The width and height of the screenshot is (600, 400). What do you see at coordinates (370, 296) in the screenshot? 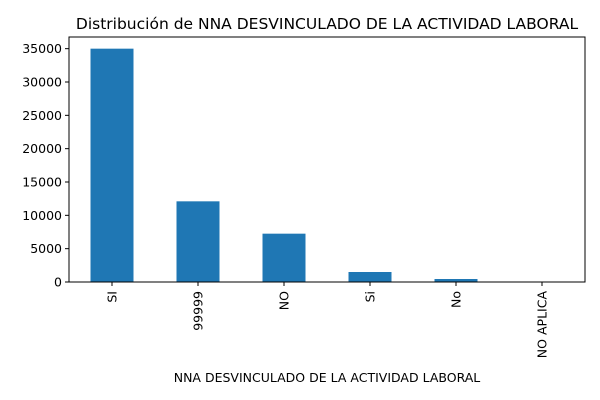
I see `x-tick-label: Si` at bounding box center [370, 296].